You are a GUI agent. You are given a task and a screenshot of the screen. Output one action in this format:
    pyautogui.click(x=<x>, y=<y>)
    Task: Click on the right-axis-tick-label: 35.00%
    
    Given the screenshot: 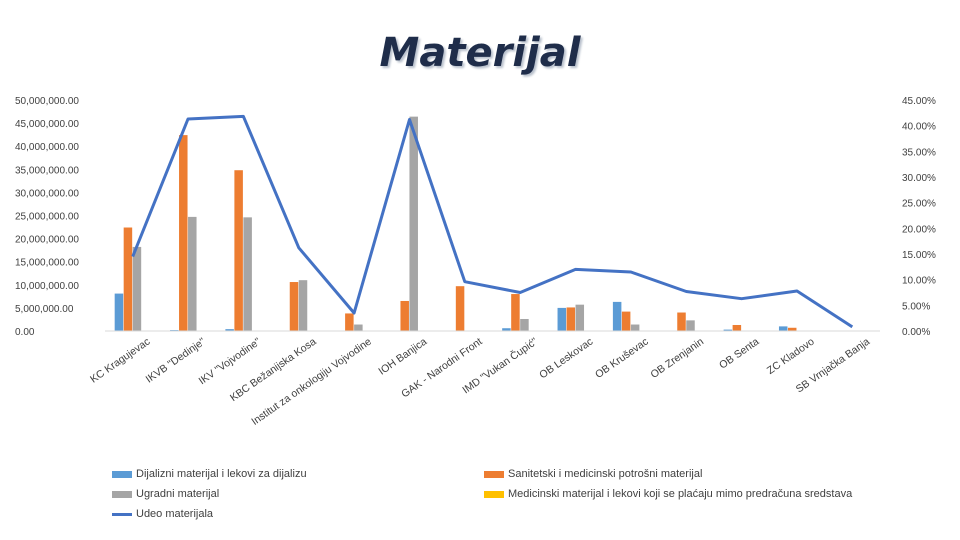 What is the action you would take?
    pyautogui.click(x=919, y=152)
    